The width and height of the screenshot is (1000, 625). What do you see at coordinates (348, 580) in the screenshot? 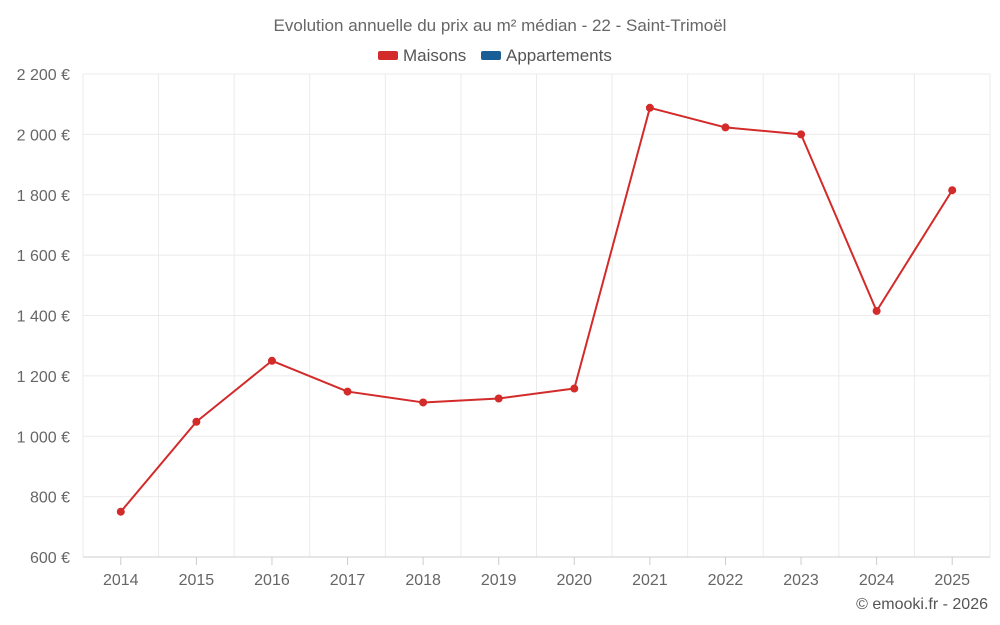
I see `x-tick-label: 2017` at bounding box center [348, 580].